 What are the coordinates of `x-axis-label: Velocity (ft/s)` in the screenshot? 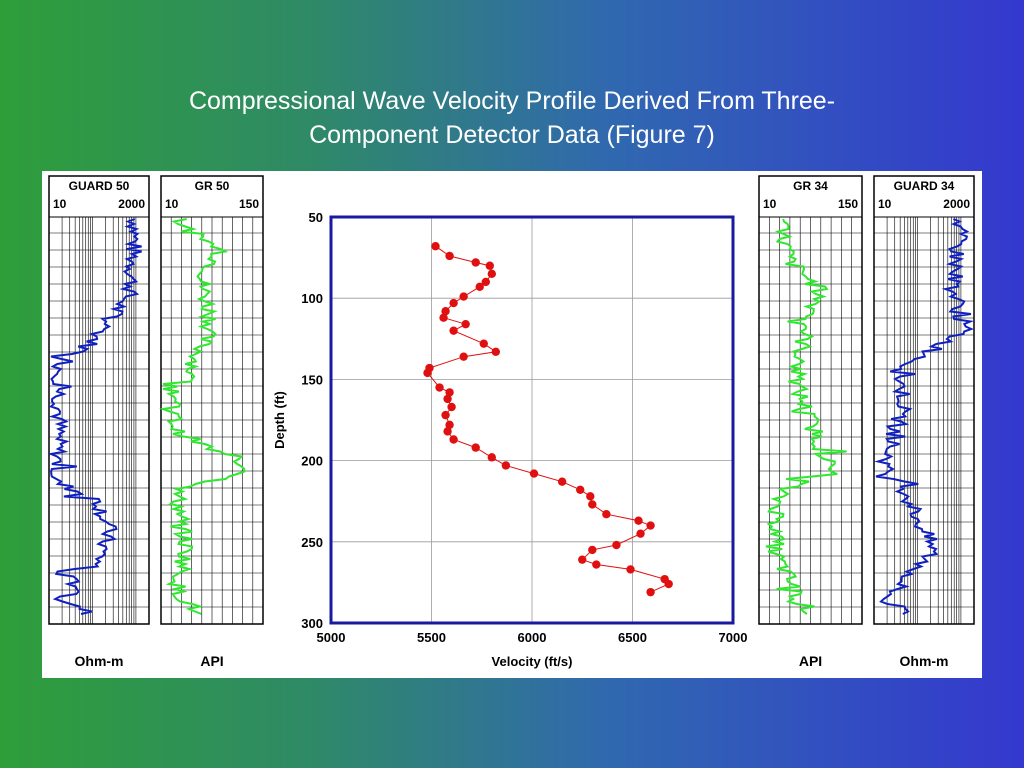 It's located at (532, 661).